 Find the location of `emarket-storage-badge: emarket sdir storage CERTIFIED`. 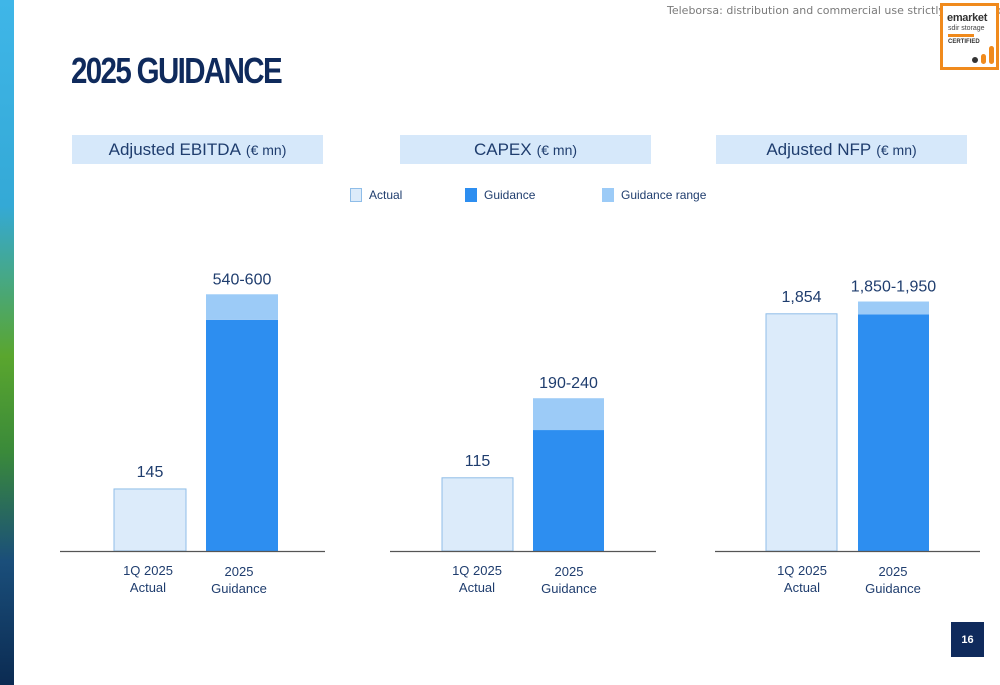

emarket-storage-badge: emarket sdir storage CERTIFIED is located at coordinates (969, 36).